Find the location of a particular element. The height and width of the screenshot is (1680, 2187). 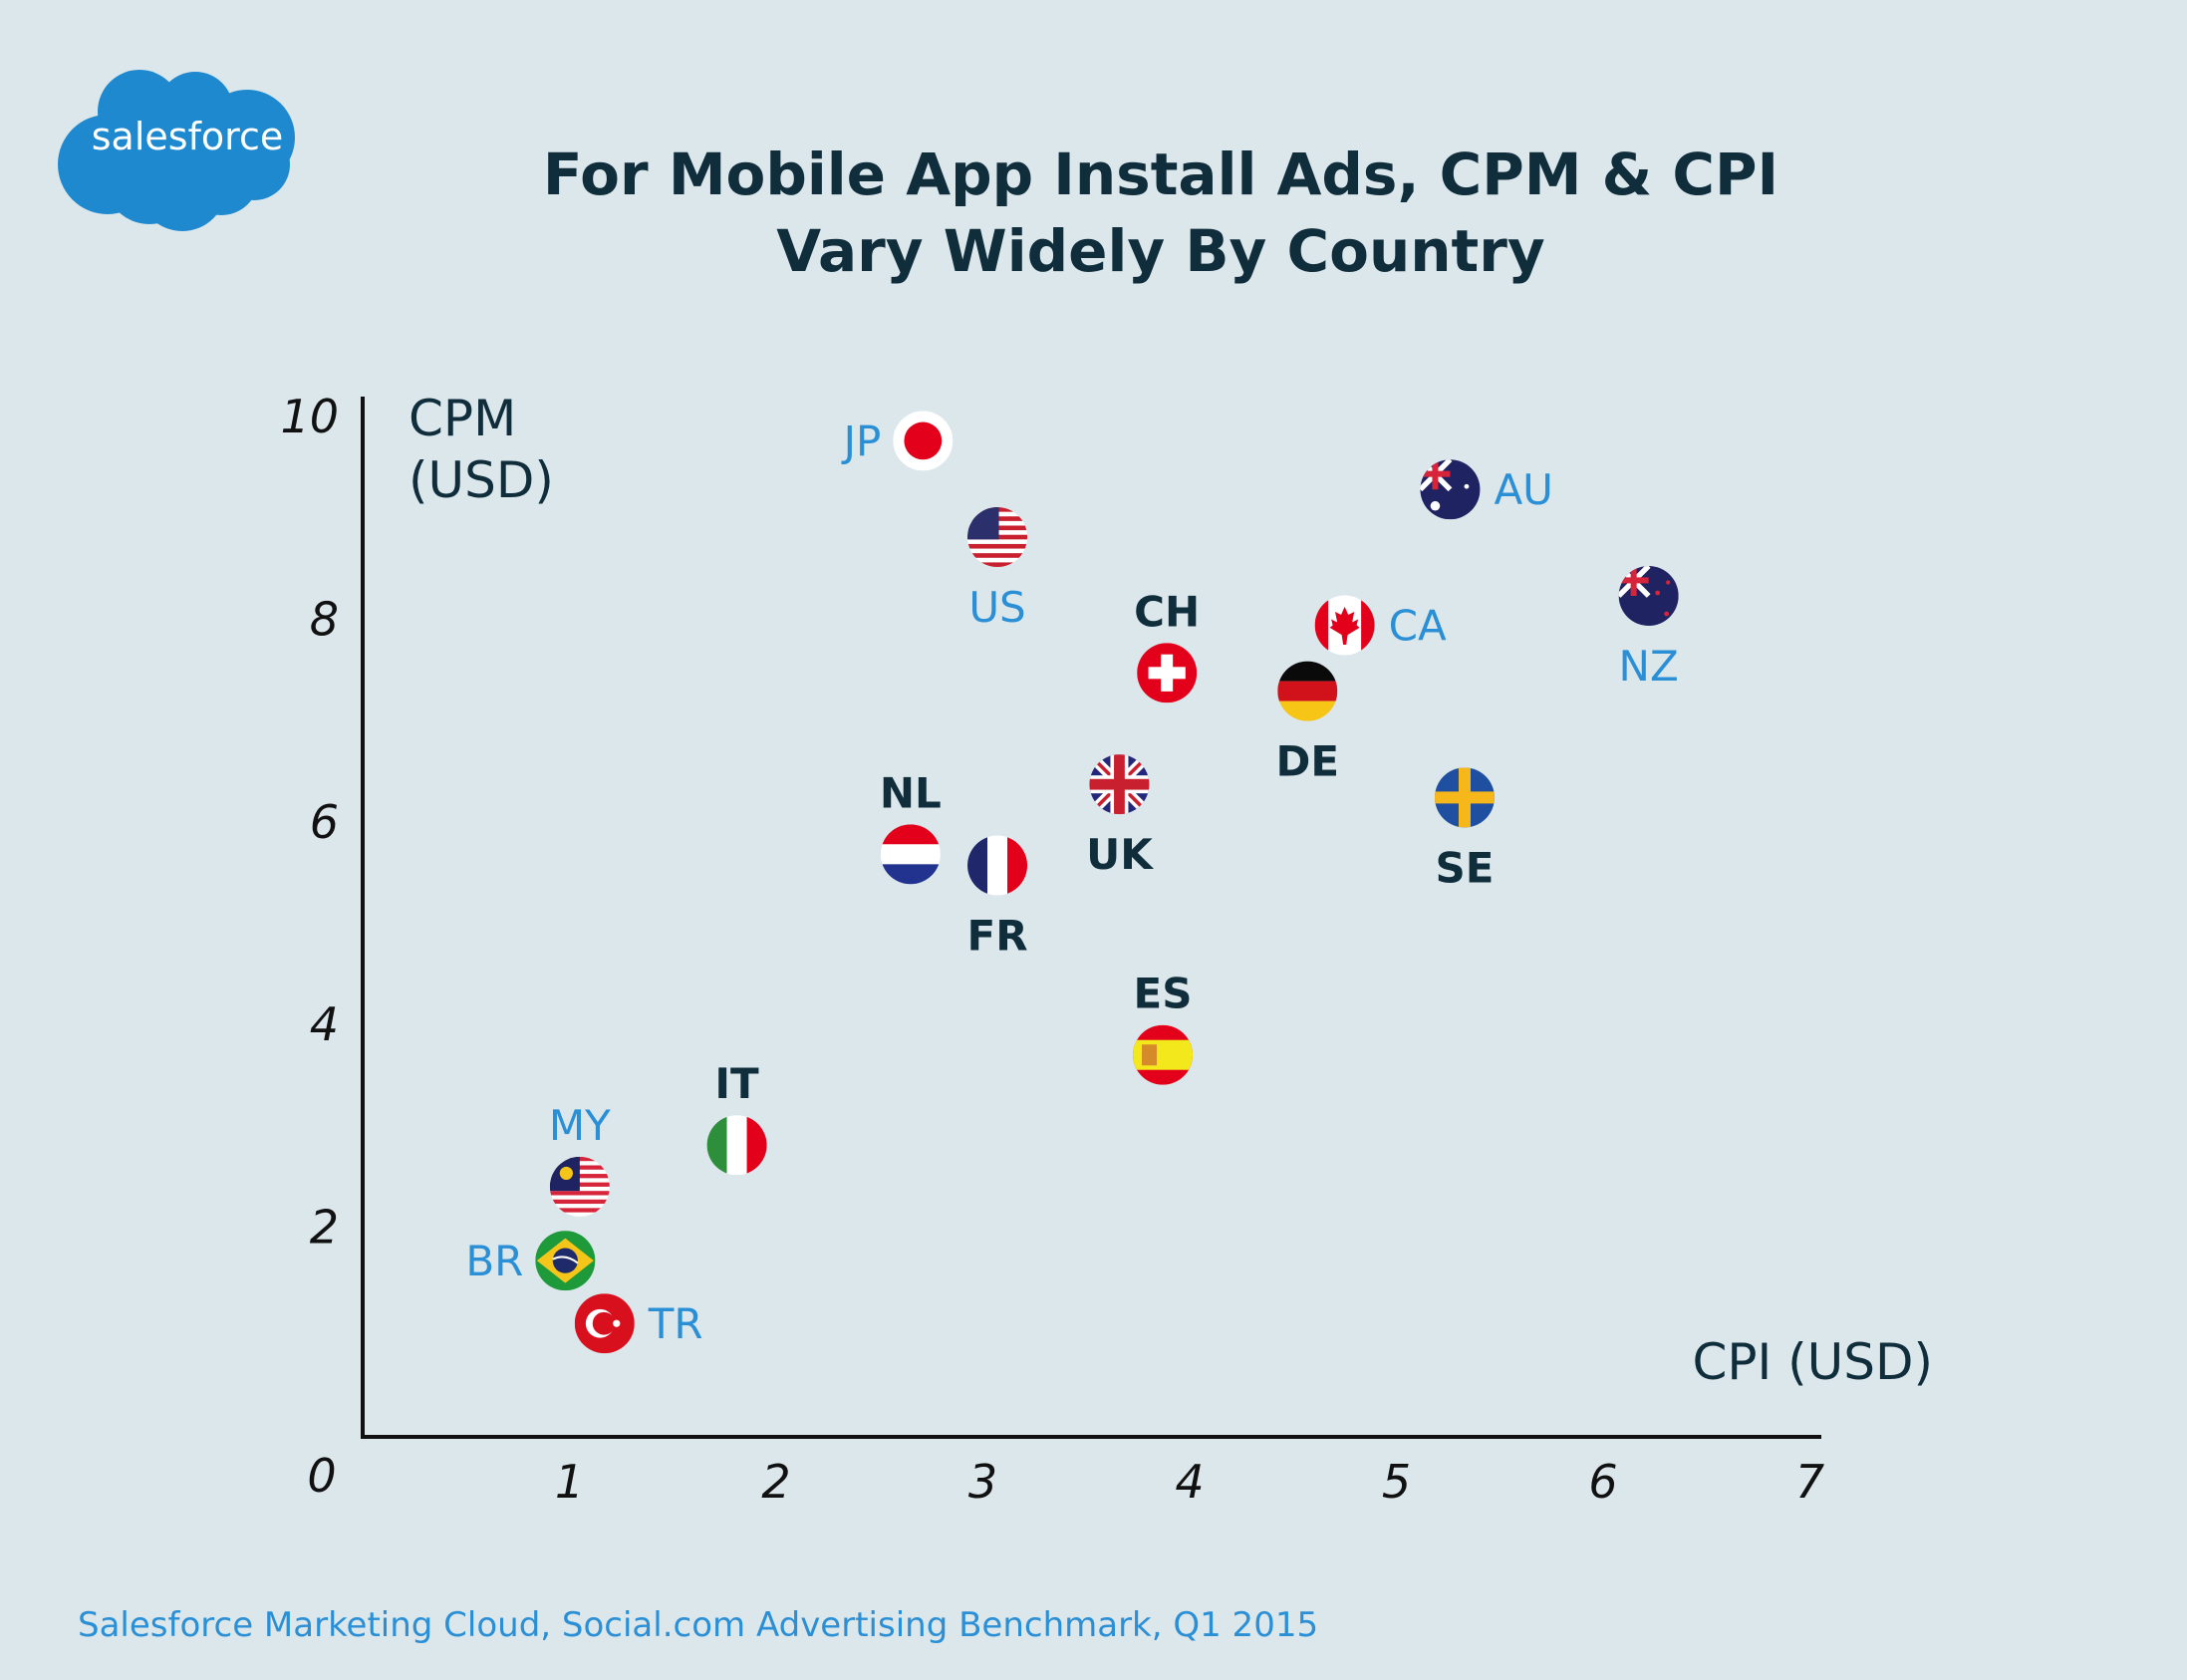

point-label: NZ is located at coordinates (1649, 666).